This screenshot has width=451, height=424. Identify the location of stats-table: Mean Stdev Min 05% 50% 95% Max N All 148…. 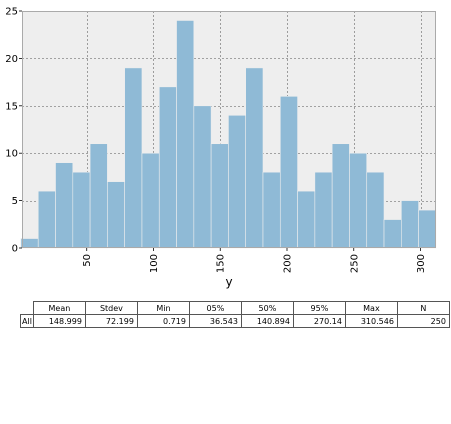
(235, 314).